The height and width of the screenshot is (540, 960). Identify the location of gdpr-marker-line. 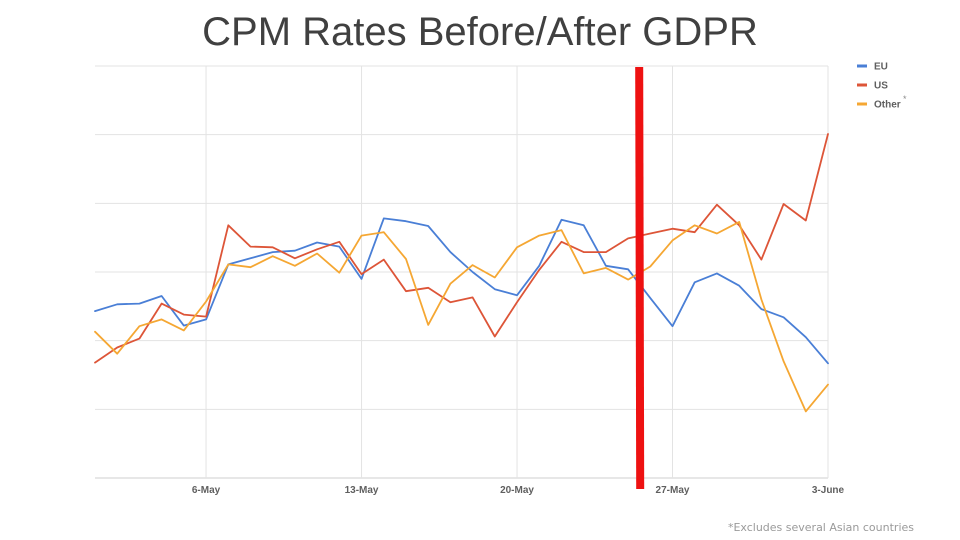
(640, 278).